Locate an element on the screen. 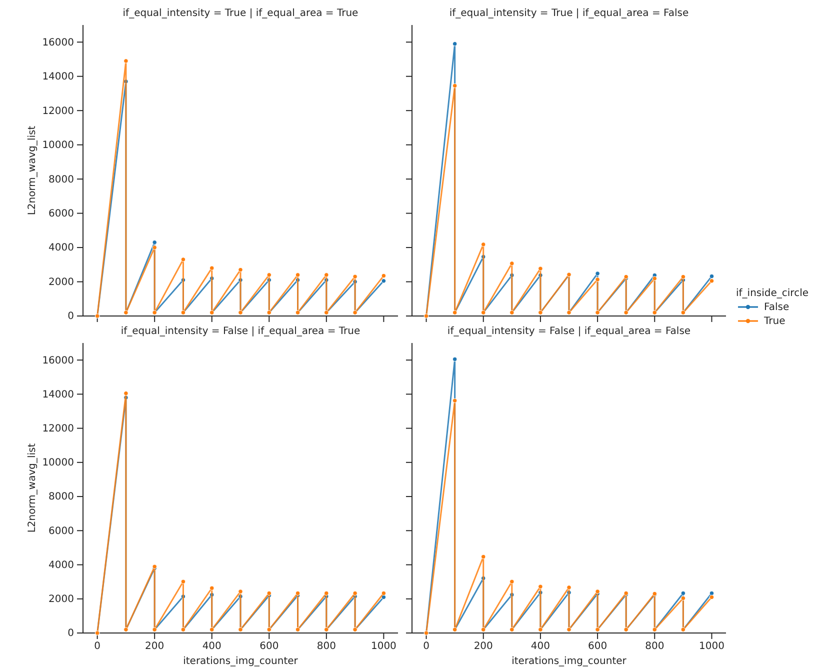 Image resolution: width=825 pixels, height=668 pixels. chart-title: if_equal_intensity = False | if_equal_area = True is located at coordinates (240, 331).